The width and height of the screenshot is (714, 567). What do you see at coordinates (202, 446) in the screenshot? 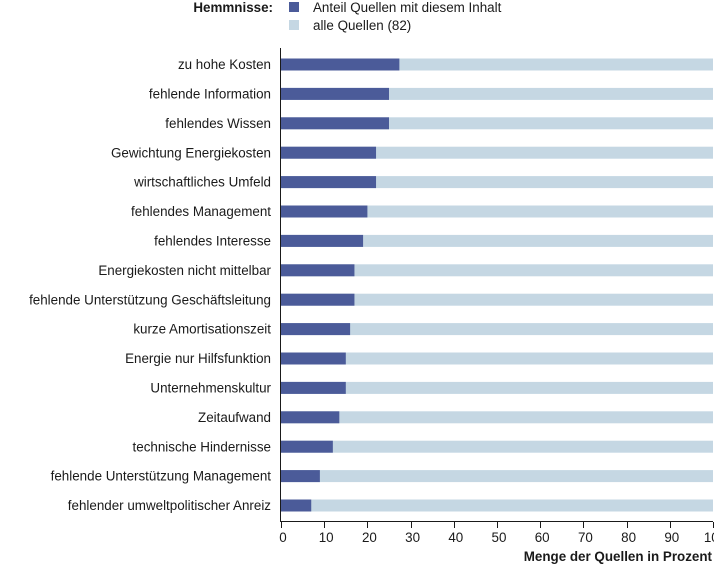
I see `category-label: technische Hindernisse` at bounding box center [202, 446].